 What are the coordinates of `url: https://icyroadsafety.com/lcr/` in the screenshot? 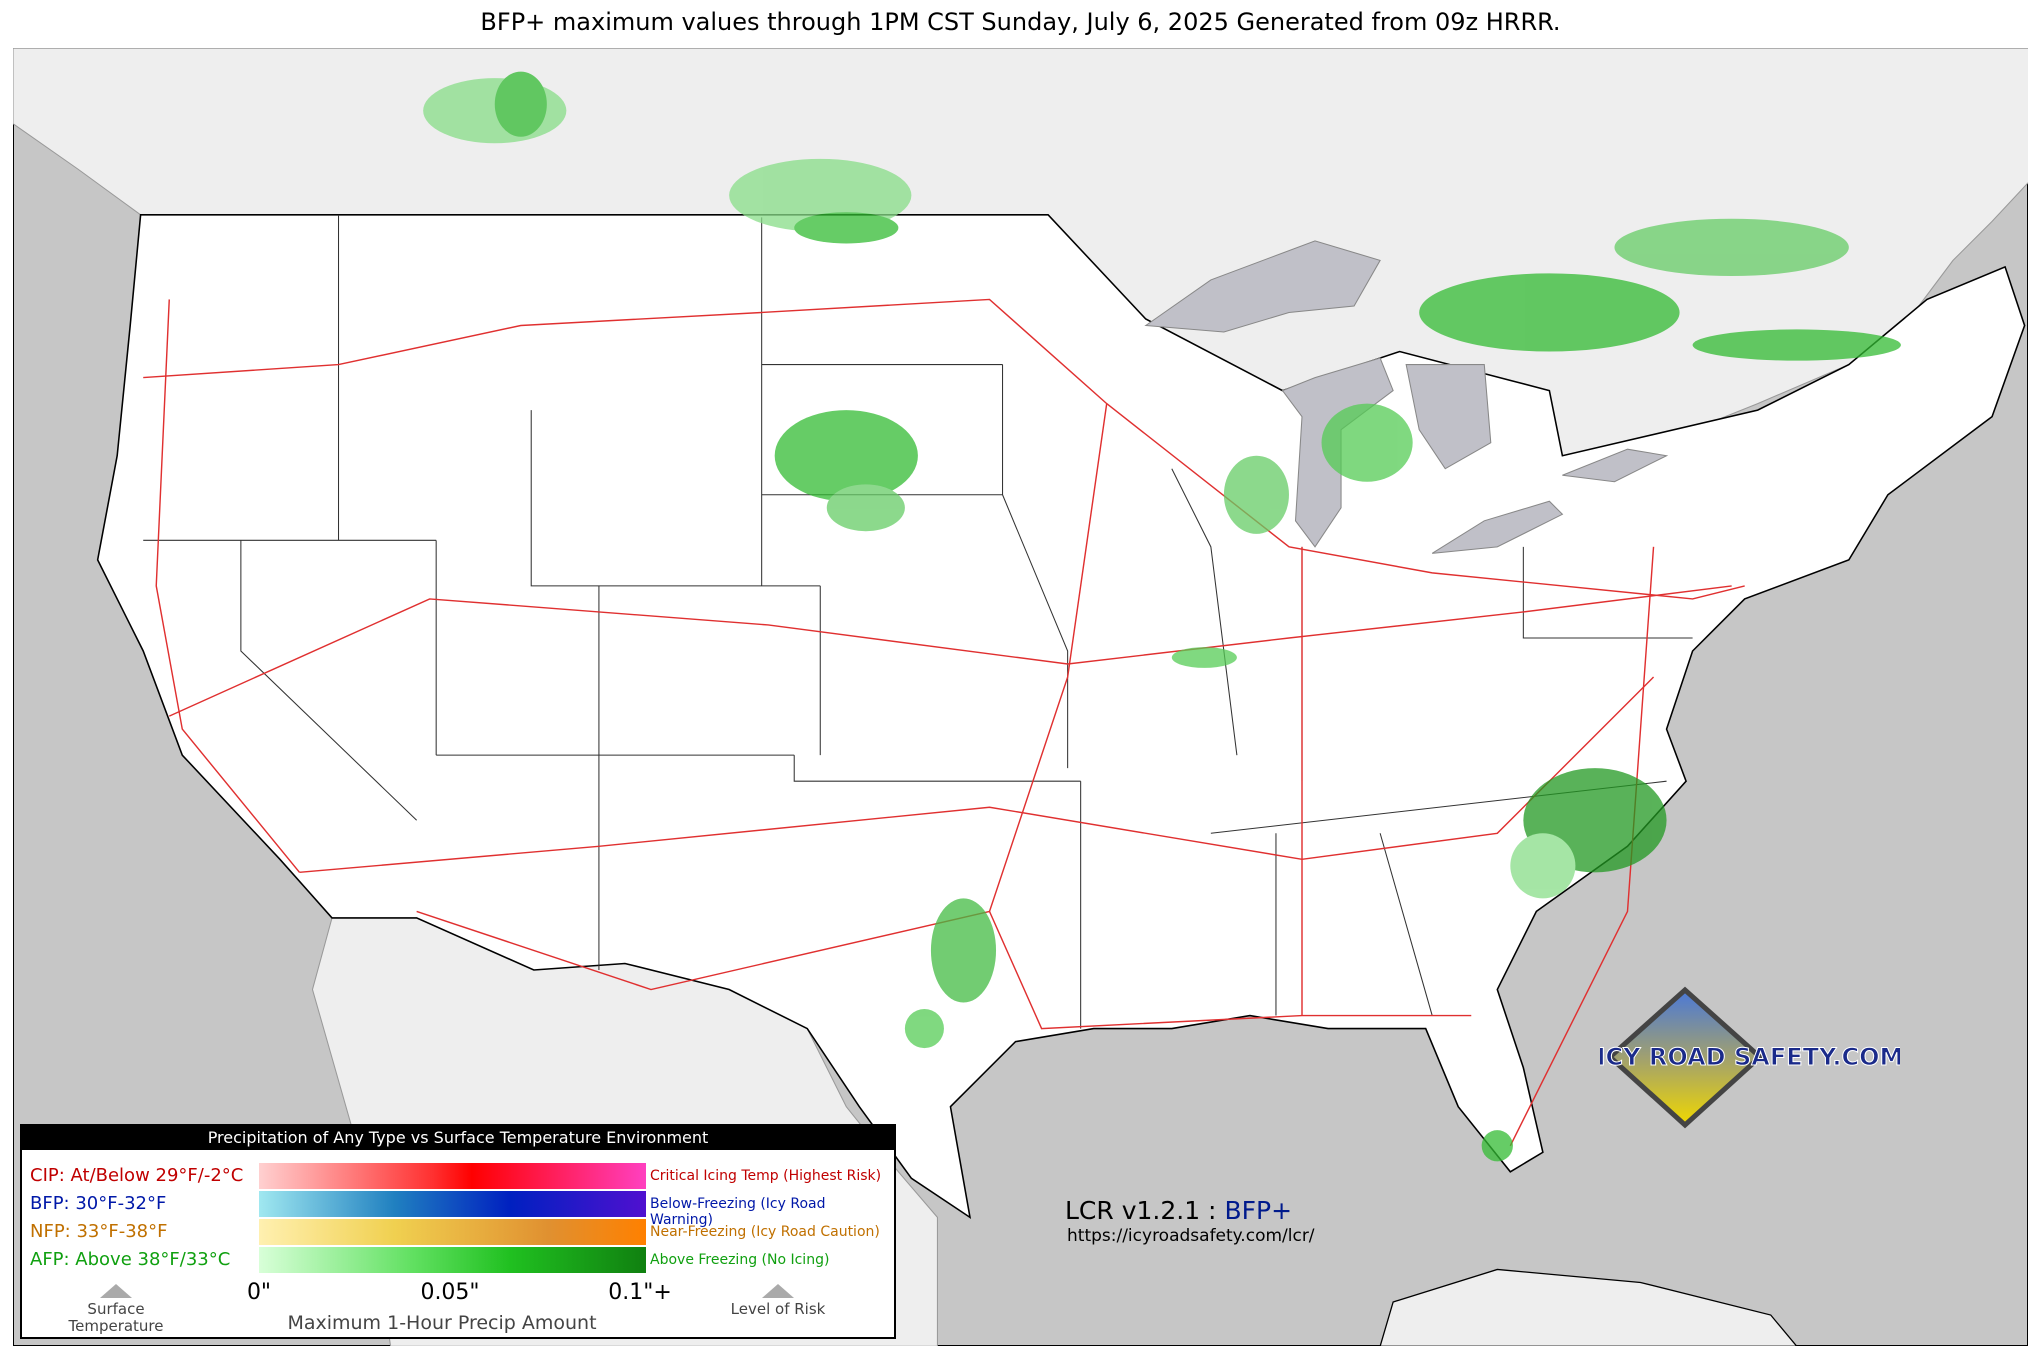 It's located at (1191, 1236).